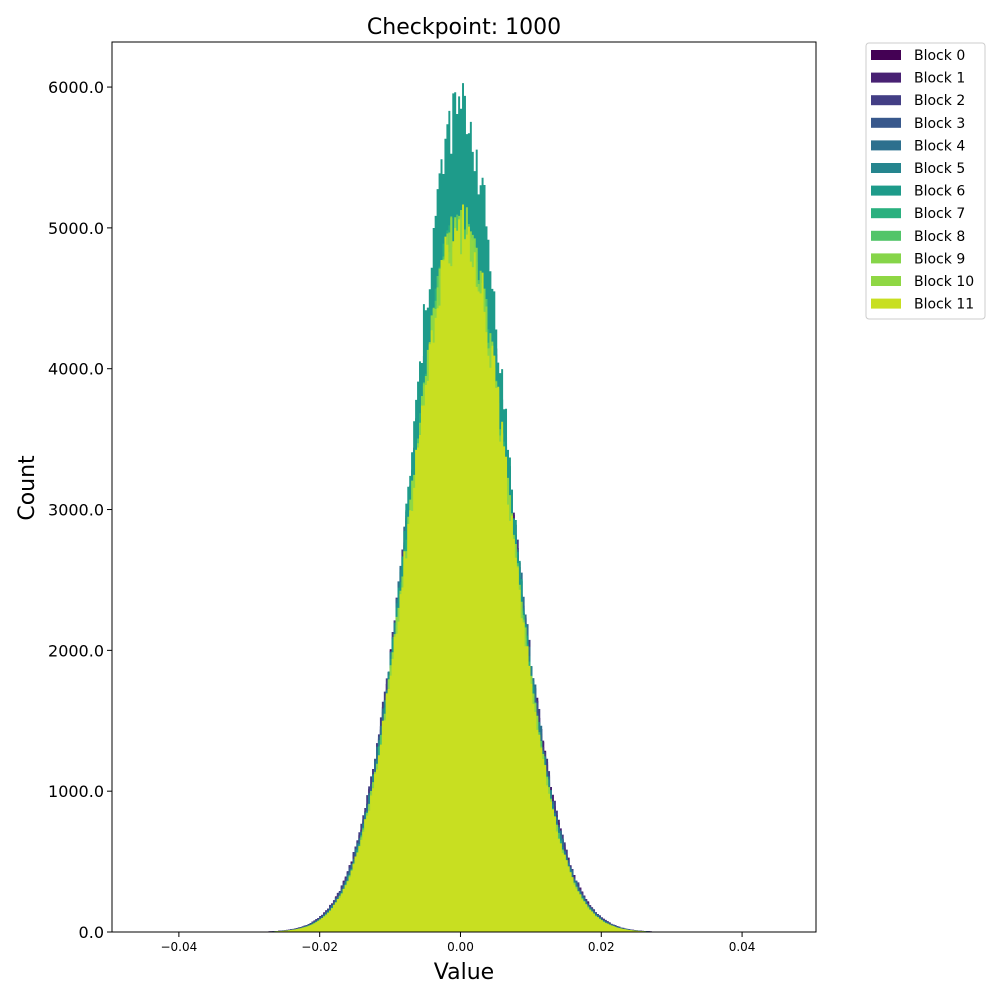  What do you see at coordinates (944, 282) in the screenshot?
I see `legend-label: Block 10` at bounding box center [944, 282].